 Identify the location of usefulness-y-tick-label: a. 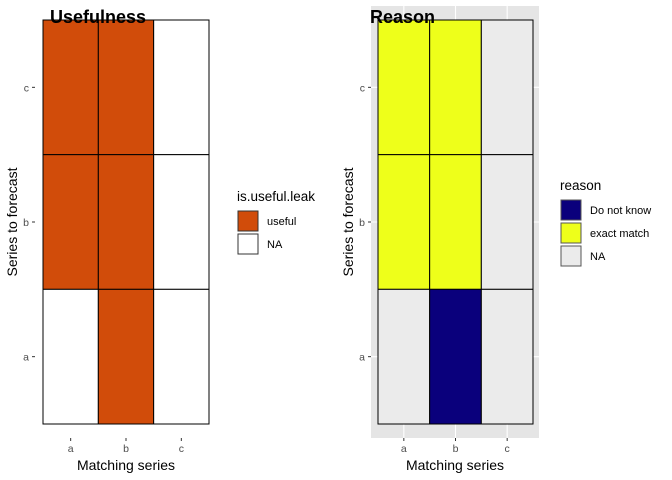
(26, 358).